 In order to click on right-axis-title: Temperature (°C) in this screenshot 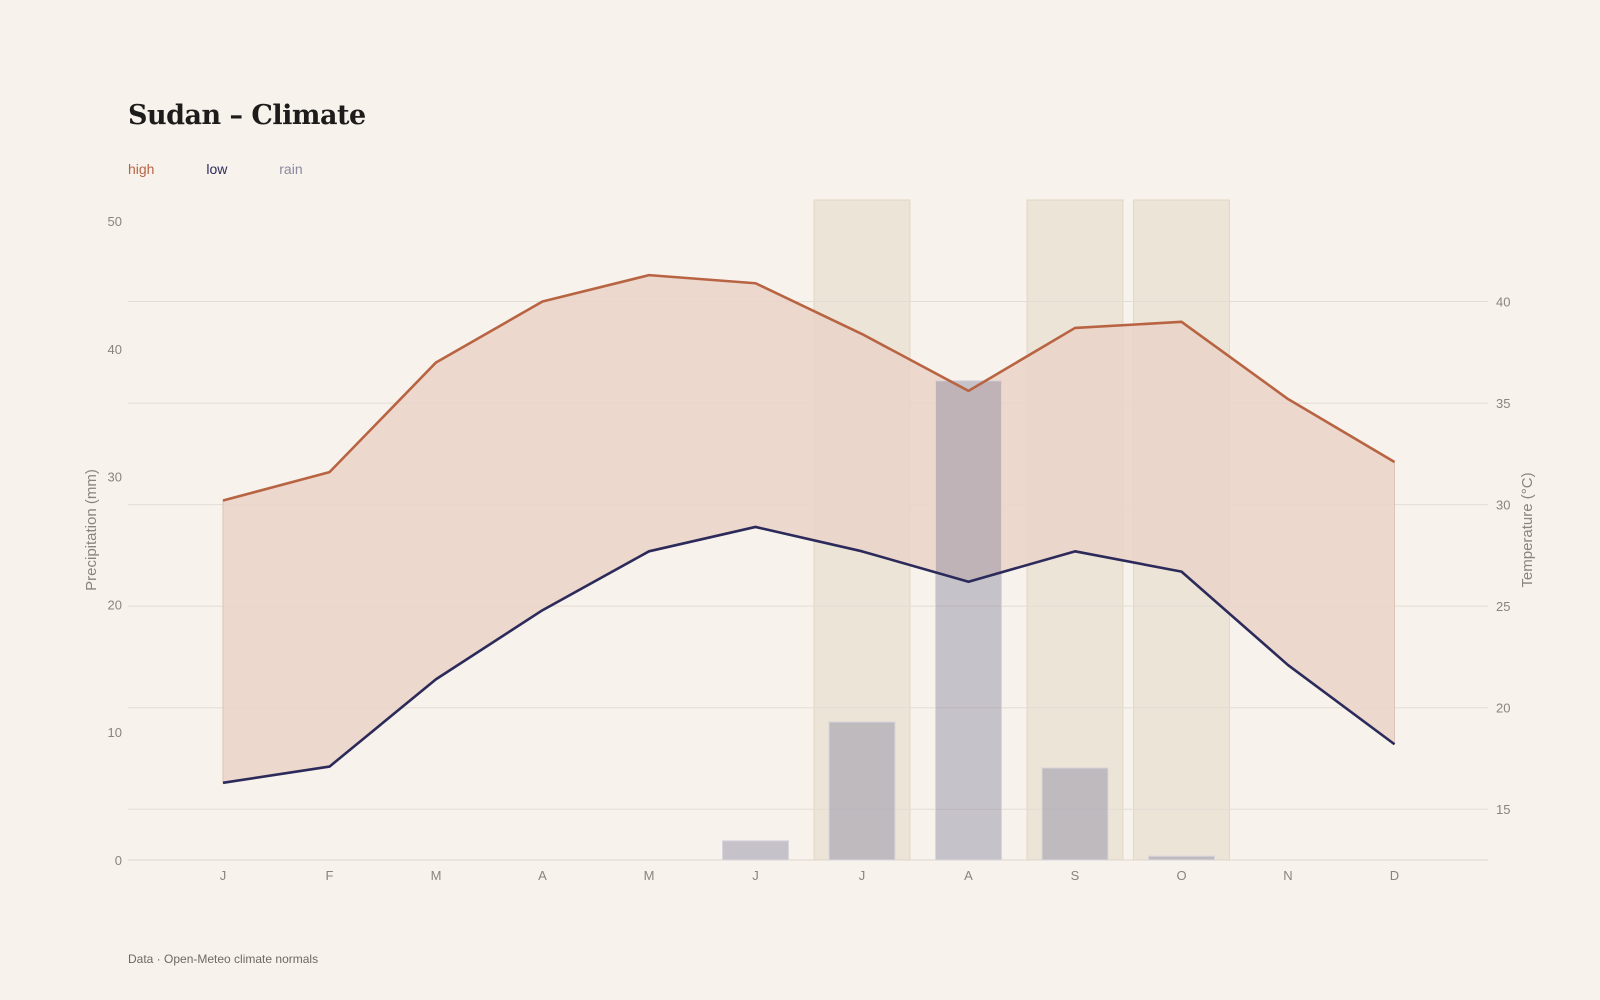, I will do `click(1527, 529)`.